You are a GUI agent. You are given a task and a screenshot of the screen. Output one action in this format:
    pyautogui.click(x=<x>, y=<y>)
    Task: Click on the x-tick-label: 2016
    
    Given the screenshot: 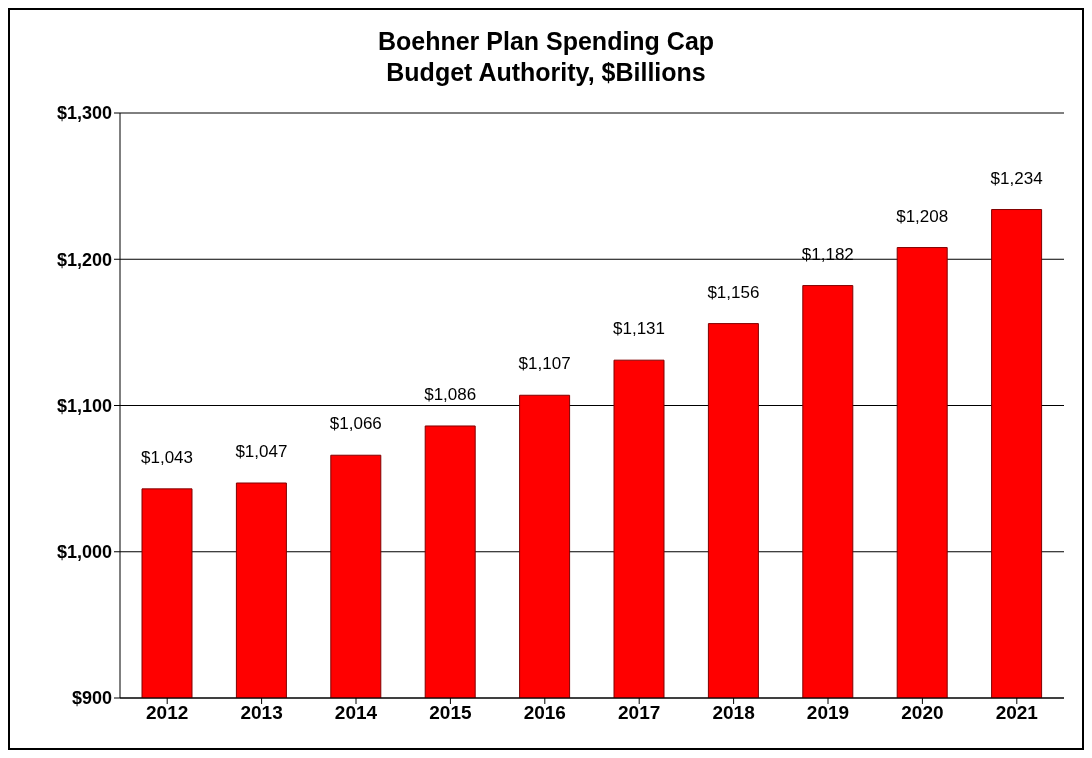 What is the action you would take?
    pyautogui.click(x=544, y=713)
    